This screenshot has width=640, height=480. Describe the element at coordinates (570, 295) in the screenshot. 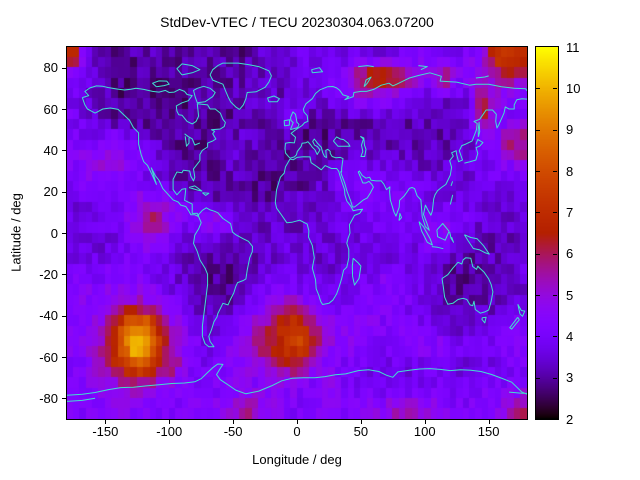

I see `colorbar-tick-label: 5` at that location.